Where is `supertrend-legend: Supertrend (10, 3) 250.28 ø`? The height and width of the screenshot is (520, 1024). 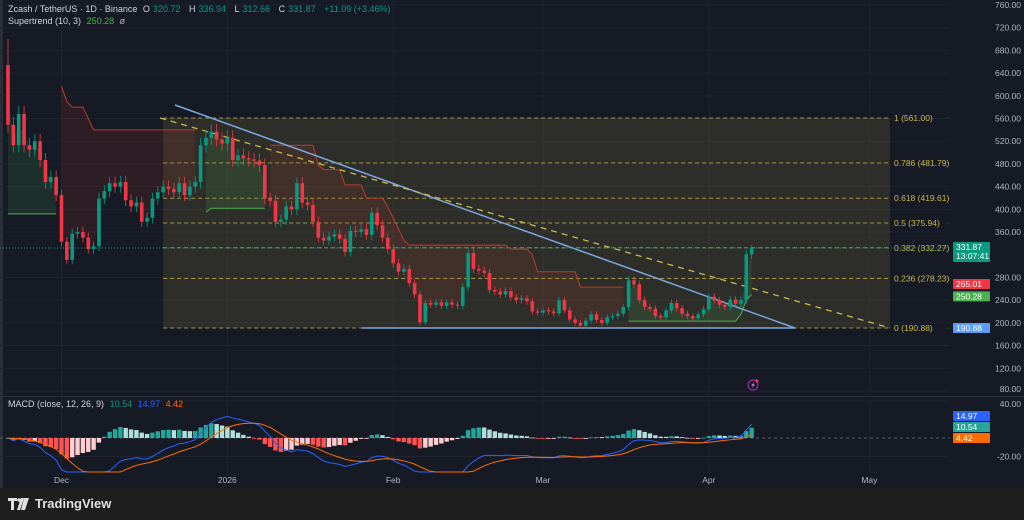
supertrend-legend: Supertrend (10, 3) 250.28 ø is located at coordinates (68, 21).